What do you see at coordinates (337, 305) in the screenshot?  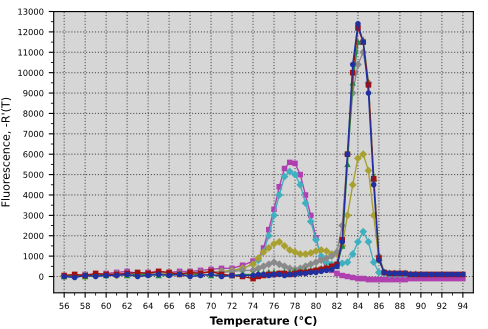 I see `x-tick-label: 82` at bounding box center [337, 305].